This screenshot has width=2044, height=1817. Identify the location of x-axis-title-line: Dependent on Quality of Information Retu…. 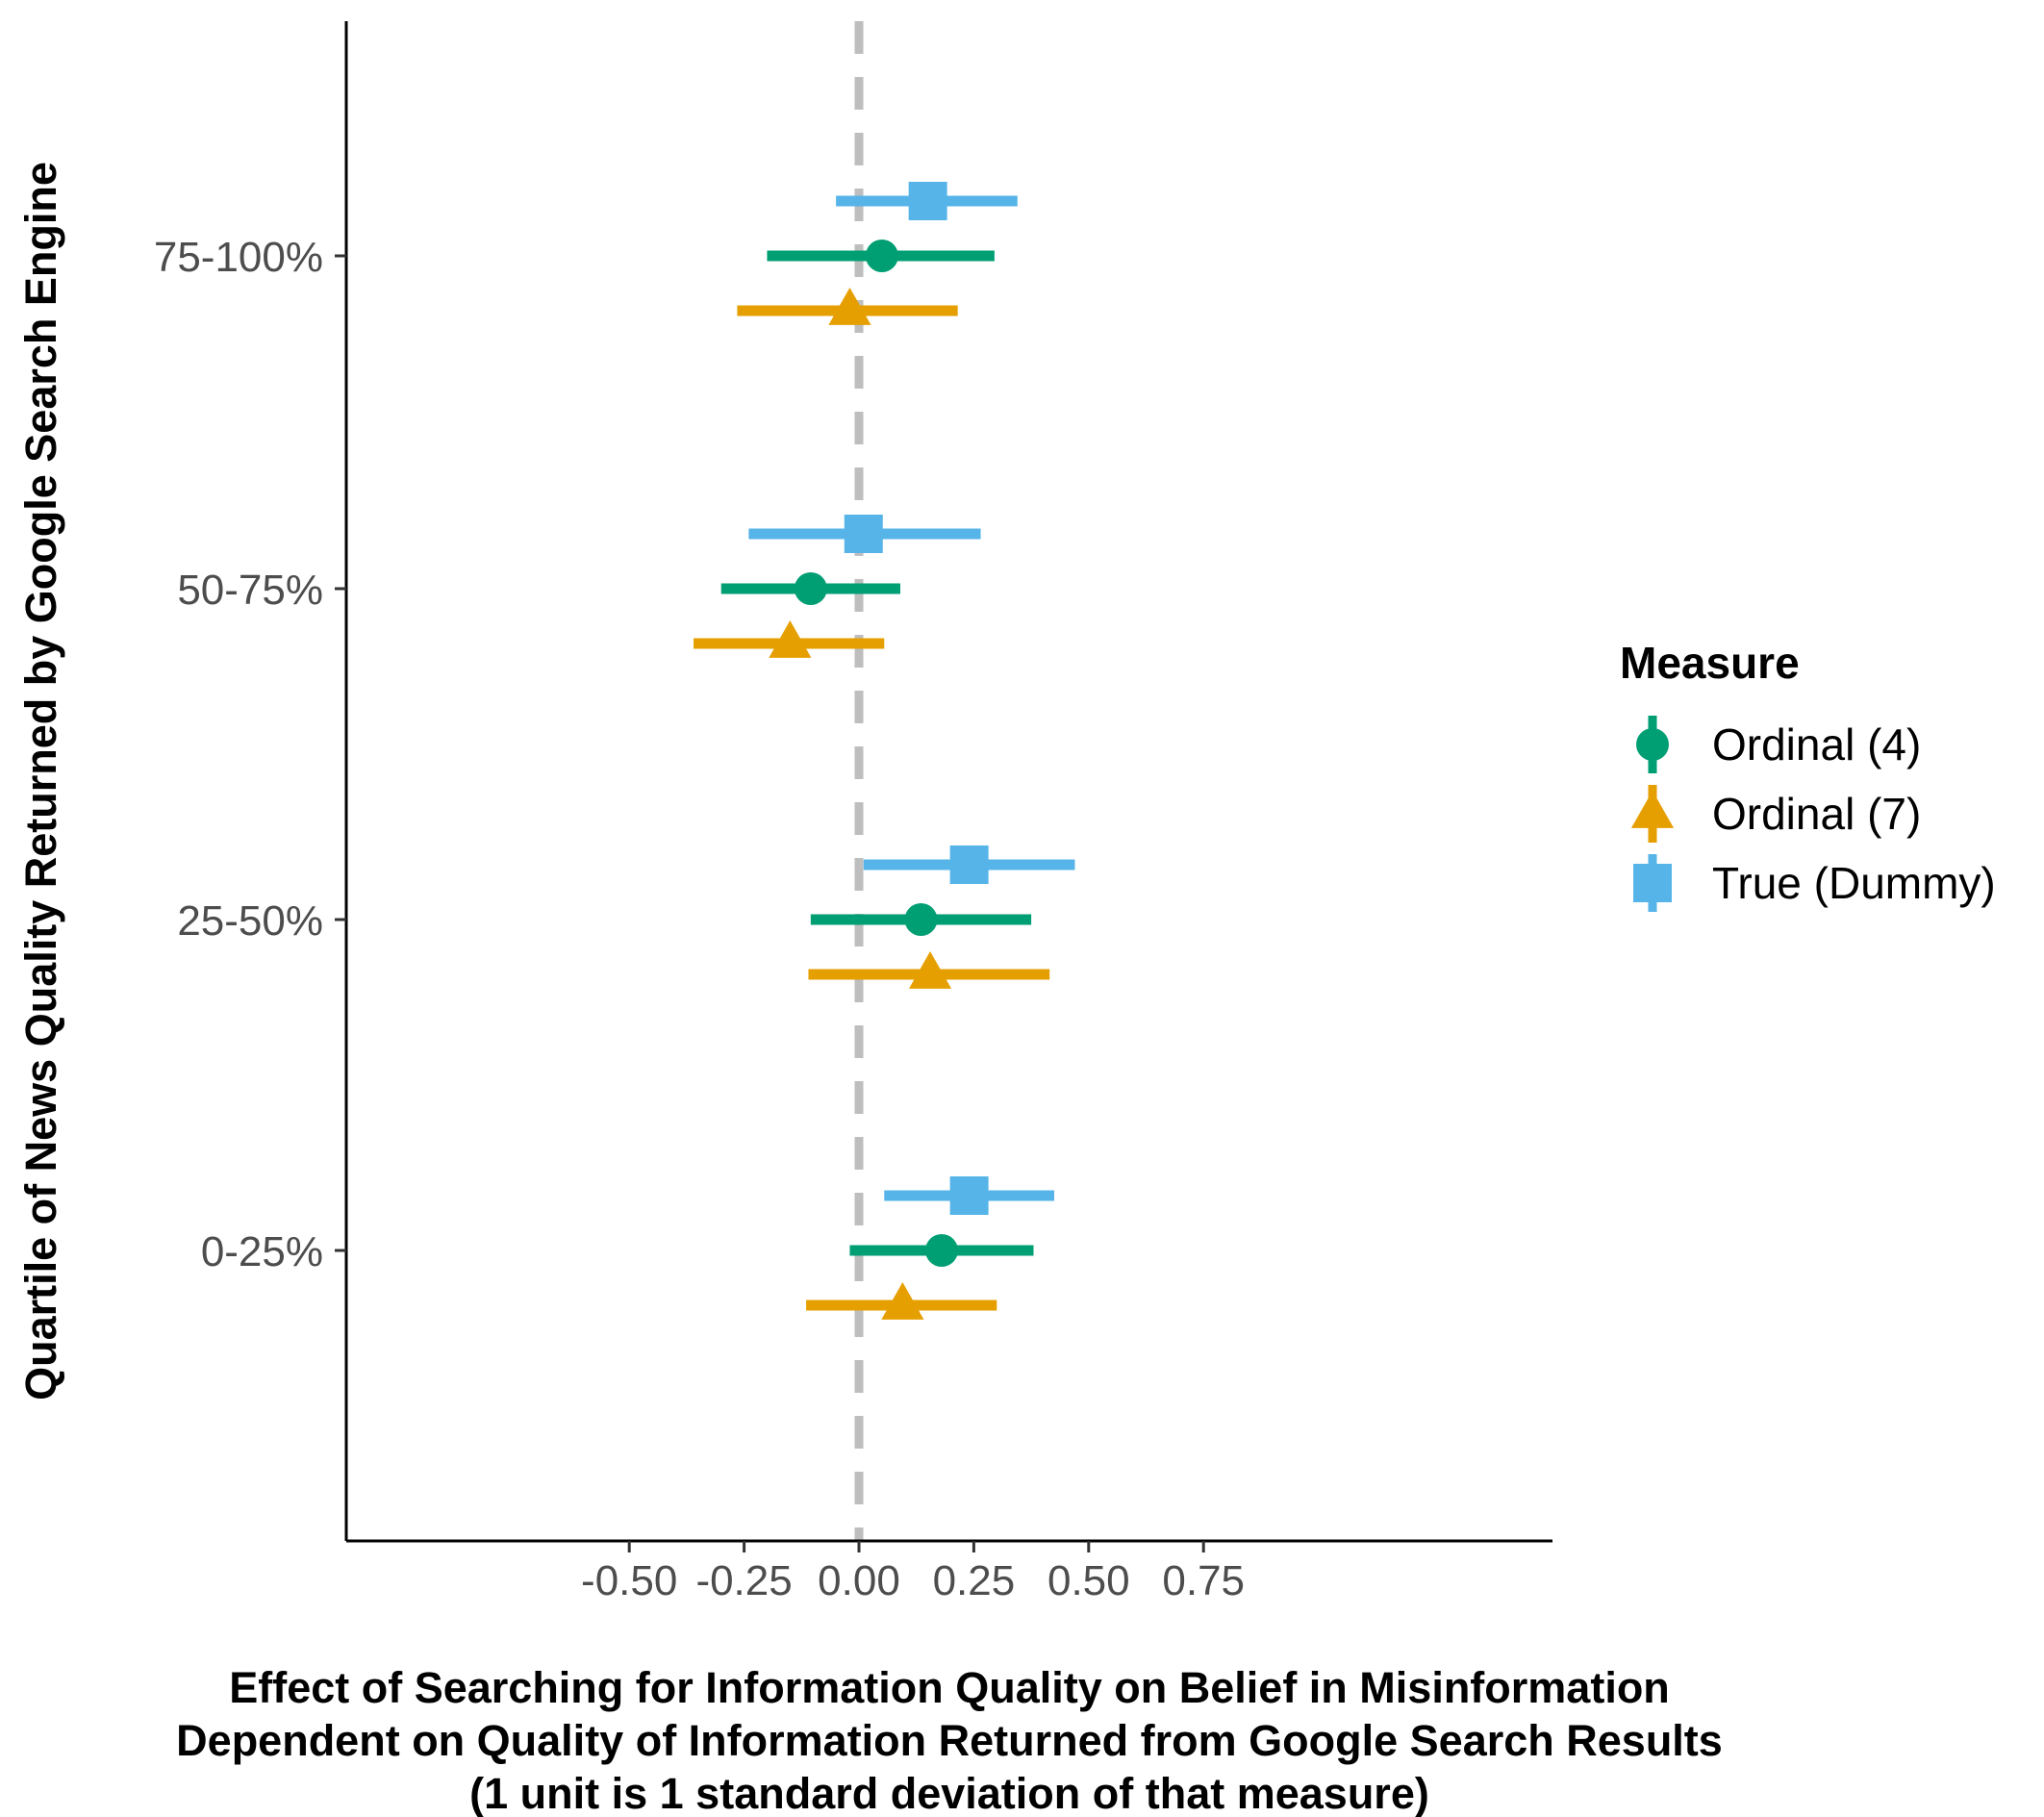
(949, 1741).